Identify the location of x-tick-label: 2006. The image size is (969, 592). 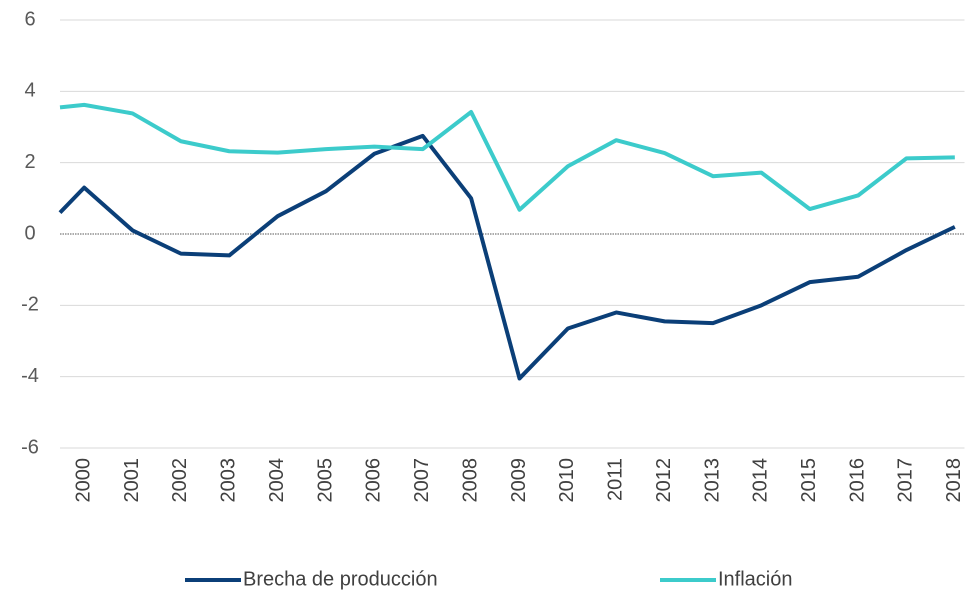
(374, 480).